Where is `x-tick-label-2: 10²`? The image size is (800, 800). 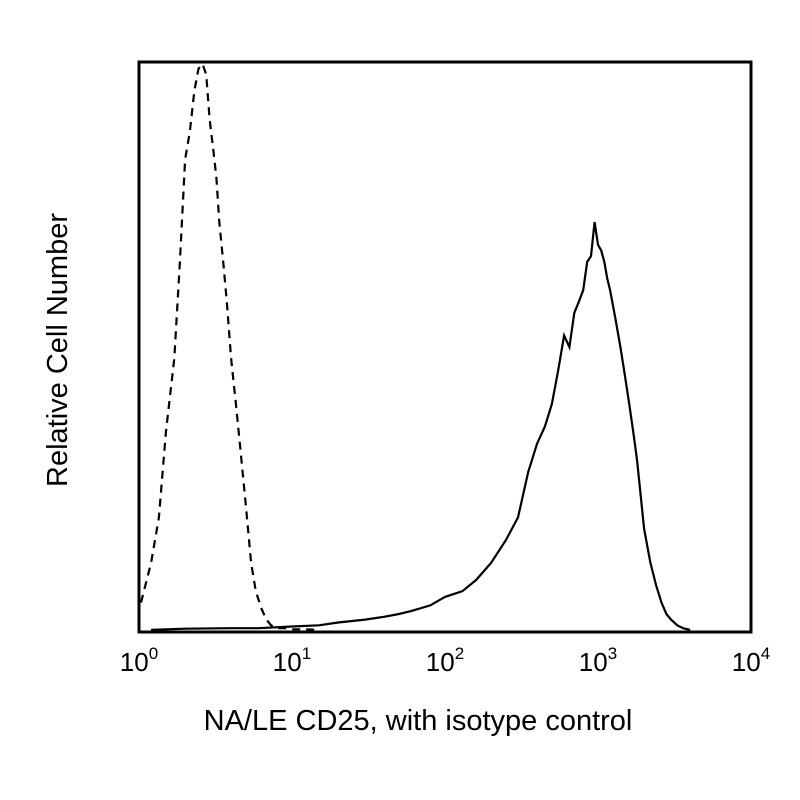 x-tick-label-2: 10² is located at coordinates (445, 660).